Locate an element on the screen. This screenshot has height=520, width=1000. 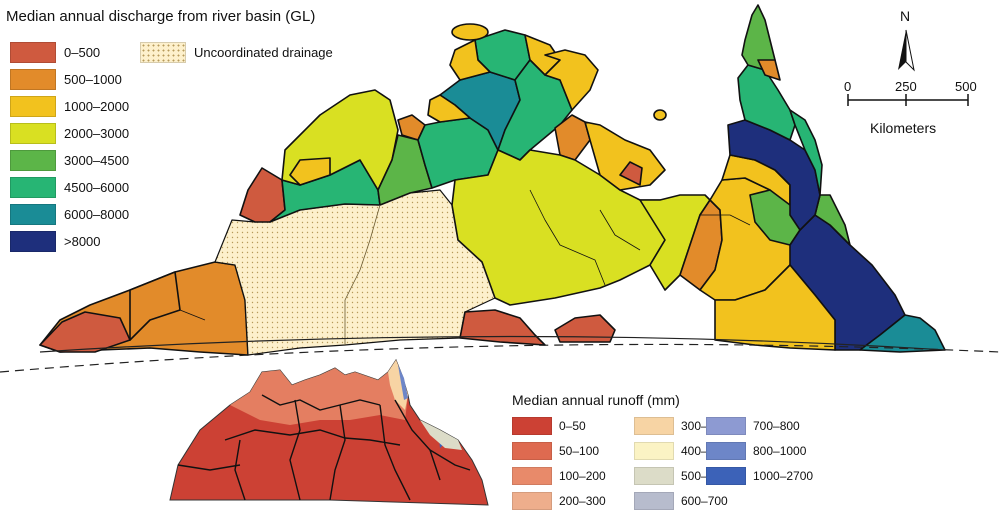
discharge-legend-item: 6000–8000 is located at coordinates (69, 214).